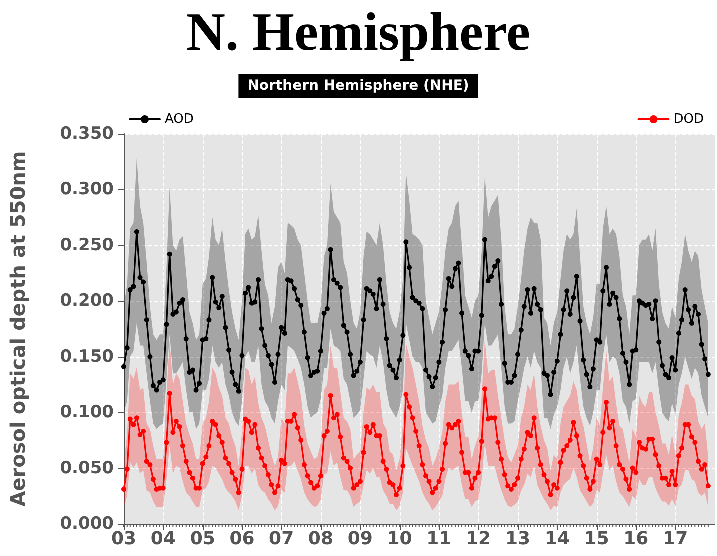  I want to click on y-tick-label: 0.300, so click(87, 190).